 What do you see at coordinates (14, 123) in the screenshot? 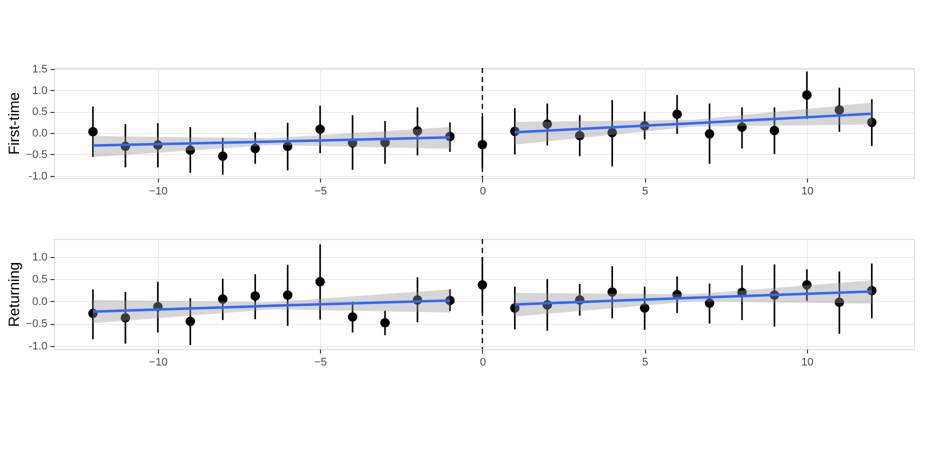
I see `y-axis-title: First-time` at bounding box center [14, 123].